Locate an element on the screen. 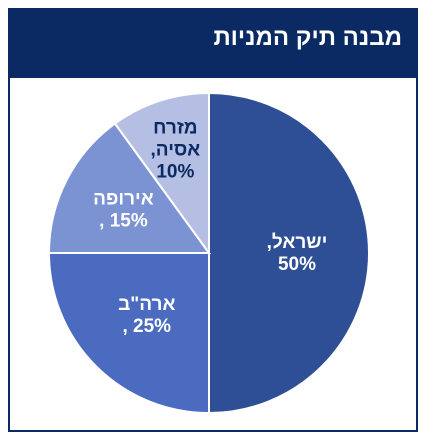  pie-slice-europe is located at coordinates (129, 188).